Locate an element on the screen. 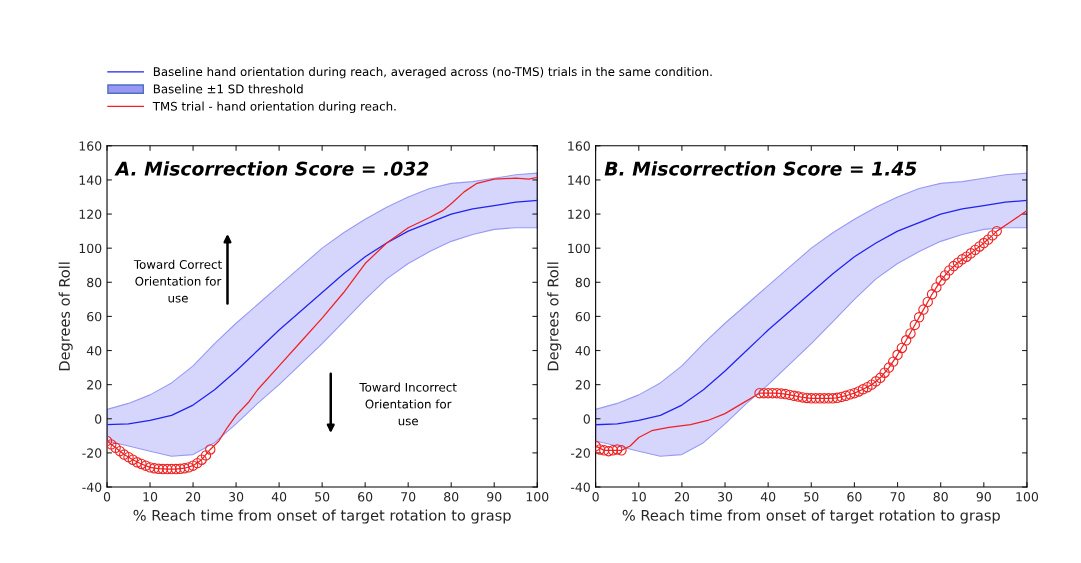 Image resolution: width=1081 pixels, height=563 pixels. text: Baseline ±1 SD threshold is located at coordinates (228, 89).